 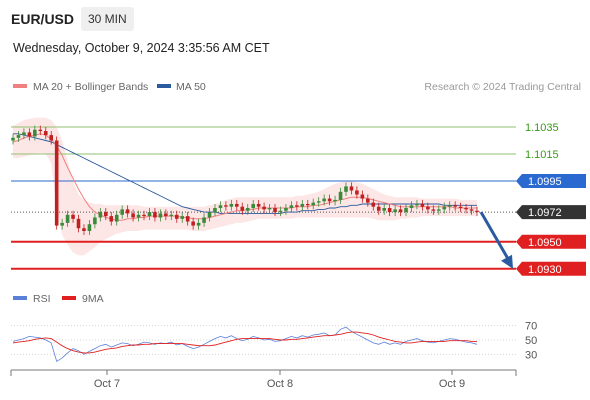 I want to click on level-tag-current, so click(x=551, y=212).